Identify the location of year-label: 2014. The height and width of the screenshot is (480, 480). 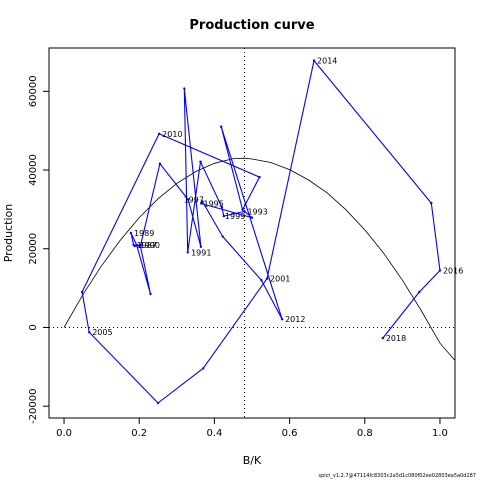
(327, 61).